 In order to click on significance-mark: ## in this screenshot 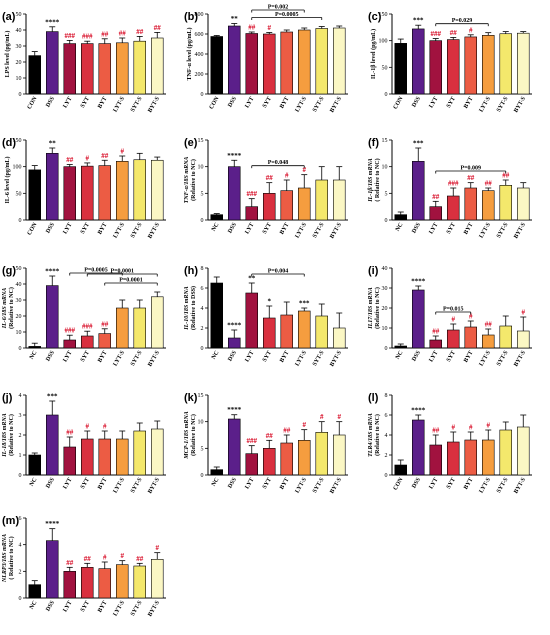, I will do `click(270, 178)`.